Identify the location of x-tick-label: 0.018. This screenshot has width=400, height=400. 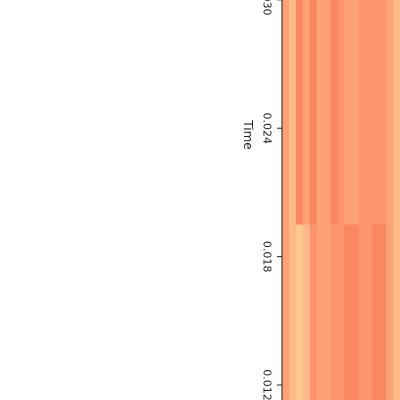
(267, 257).